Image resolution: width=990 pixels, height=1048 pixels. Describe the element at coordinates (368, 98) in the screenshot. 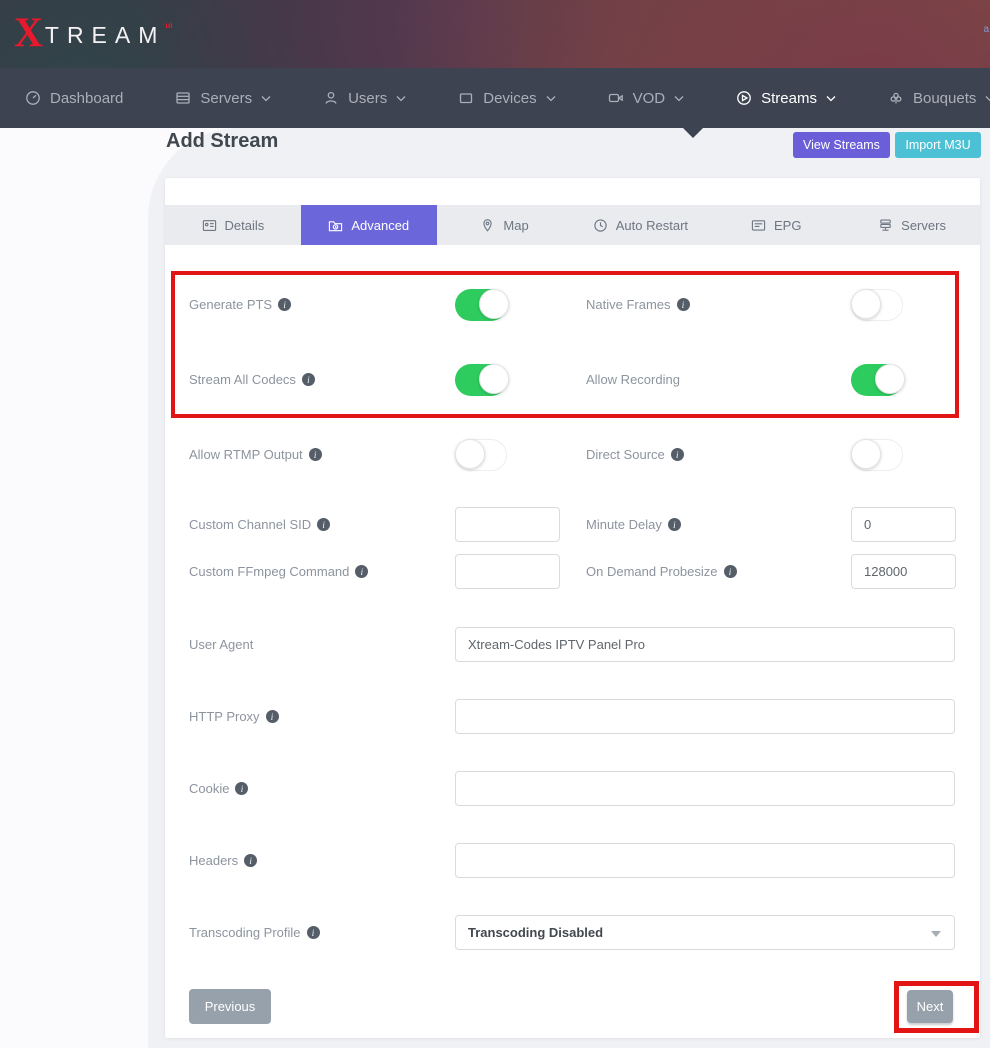

I see `nav-label: Users` at that location.